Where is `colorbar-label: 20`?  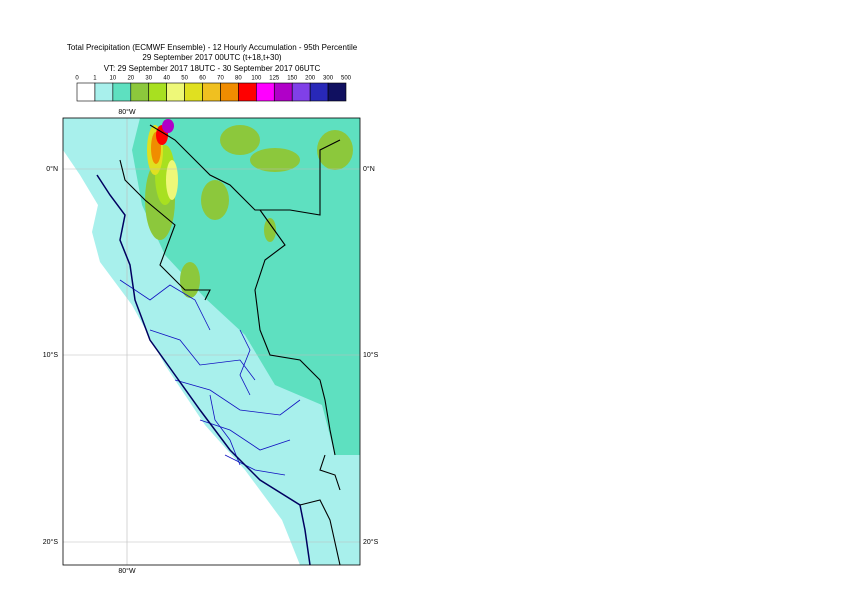
colorbar-label: 20 is located at coordinates (130, 79).